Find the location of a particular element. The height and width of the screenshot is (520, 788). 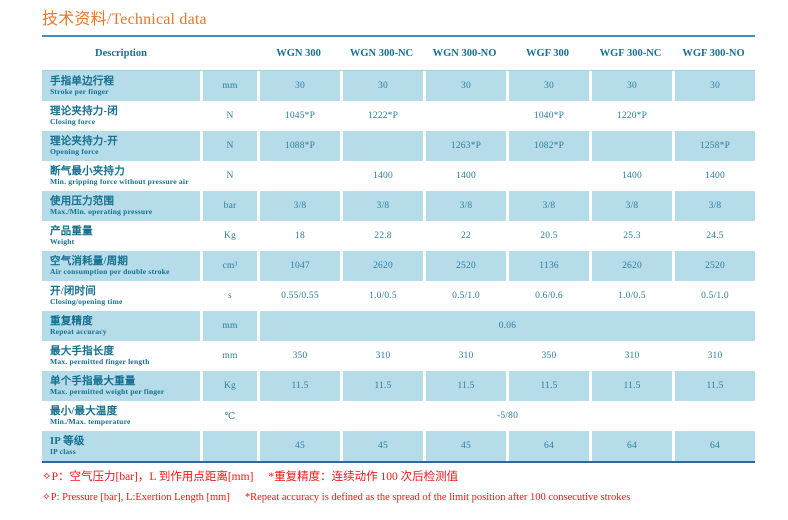

row-label-zh: 产品重量 is located at coordinates (71, 231).